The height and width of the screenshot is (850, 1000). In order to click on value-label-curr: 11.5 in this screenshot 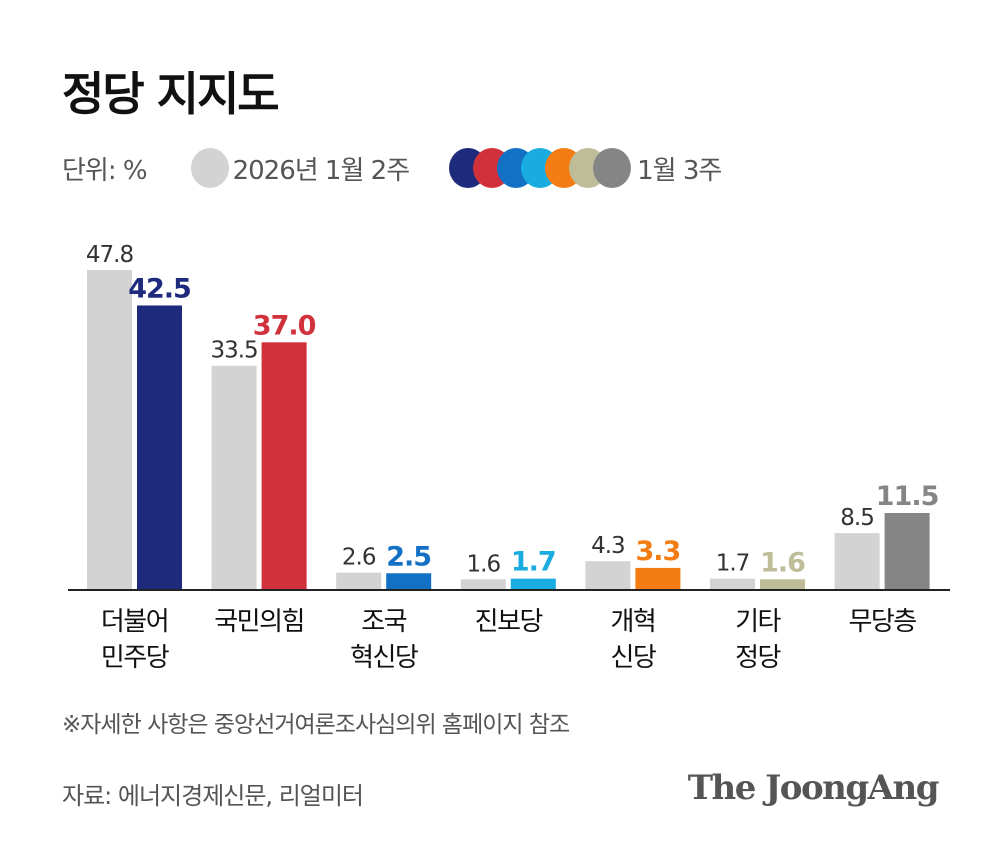, I will do `click(907, 496)`.